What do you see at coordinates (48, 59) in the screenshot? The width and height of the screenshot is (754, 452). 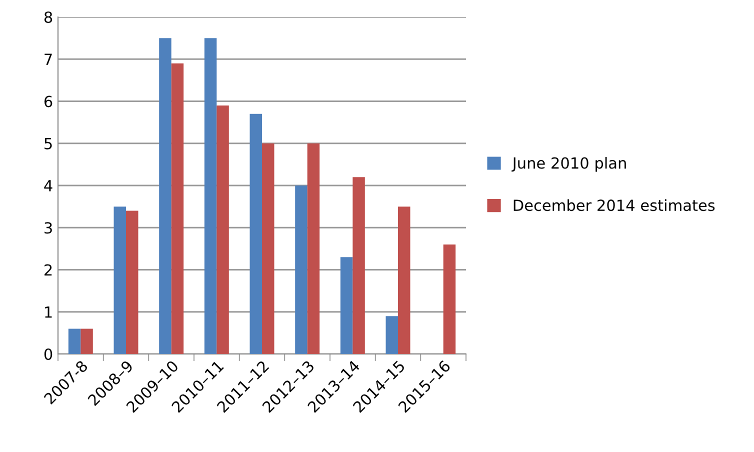 I see `y-tick-label: 7` at bounding box center [48, 59].